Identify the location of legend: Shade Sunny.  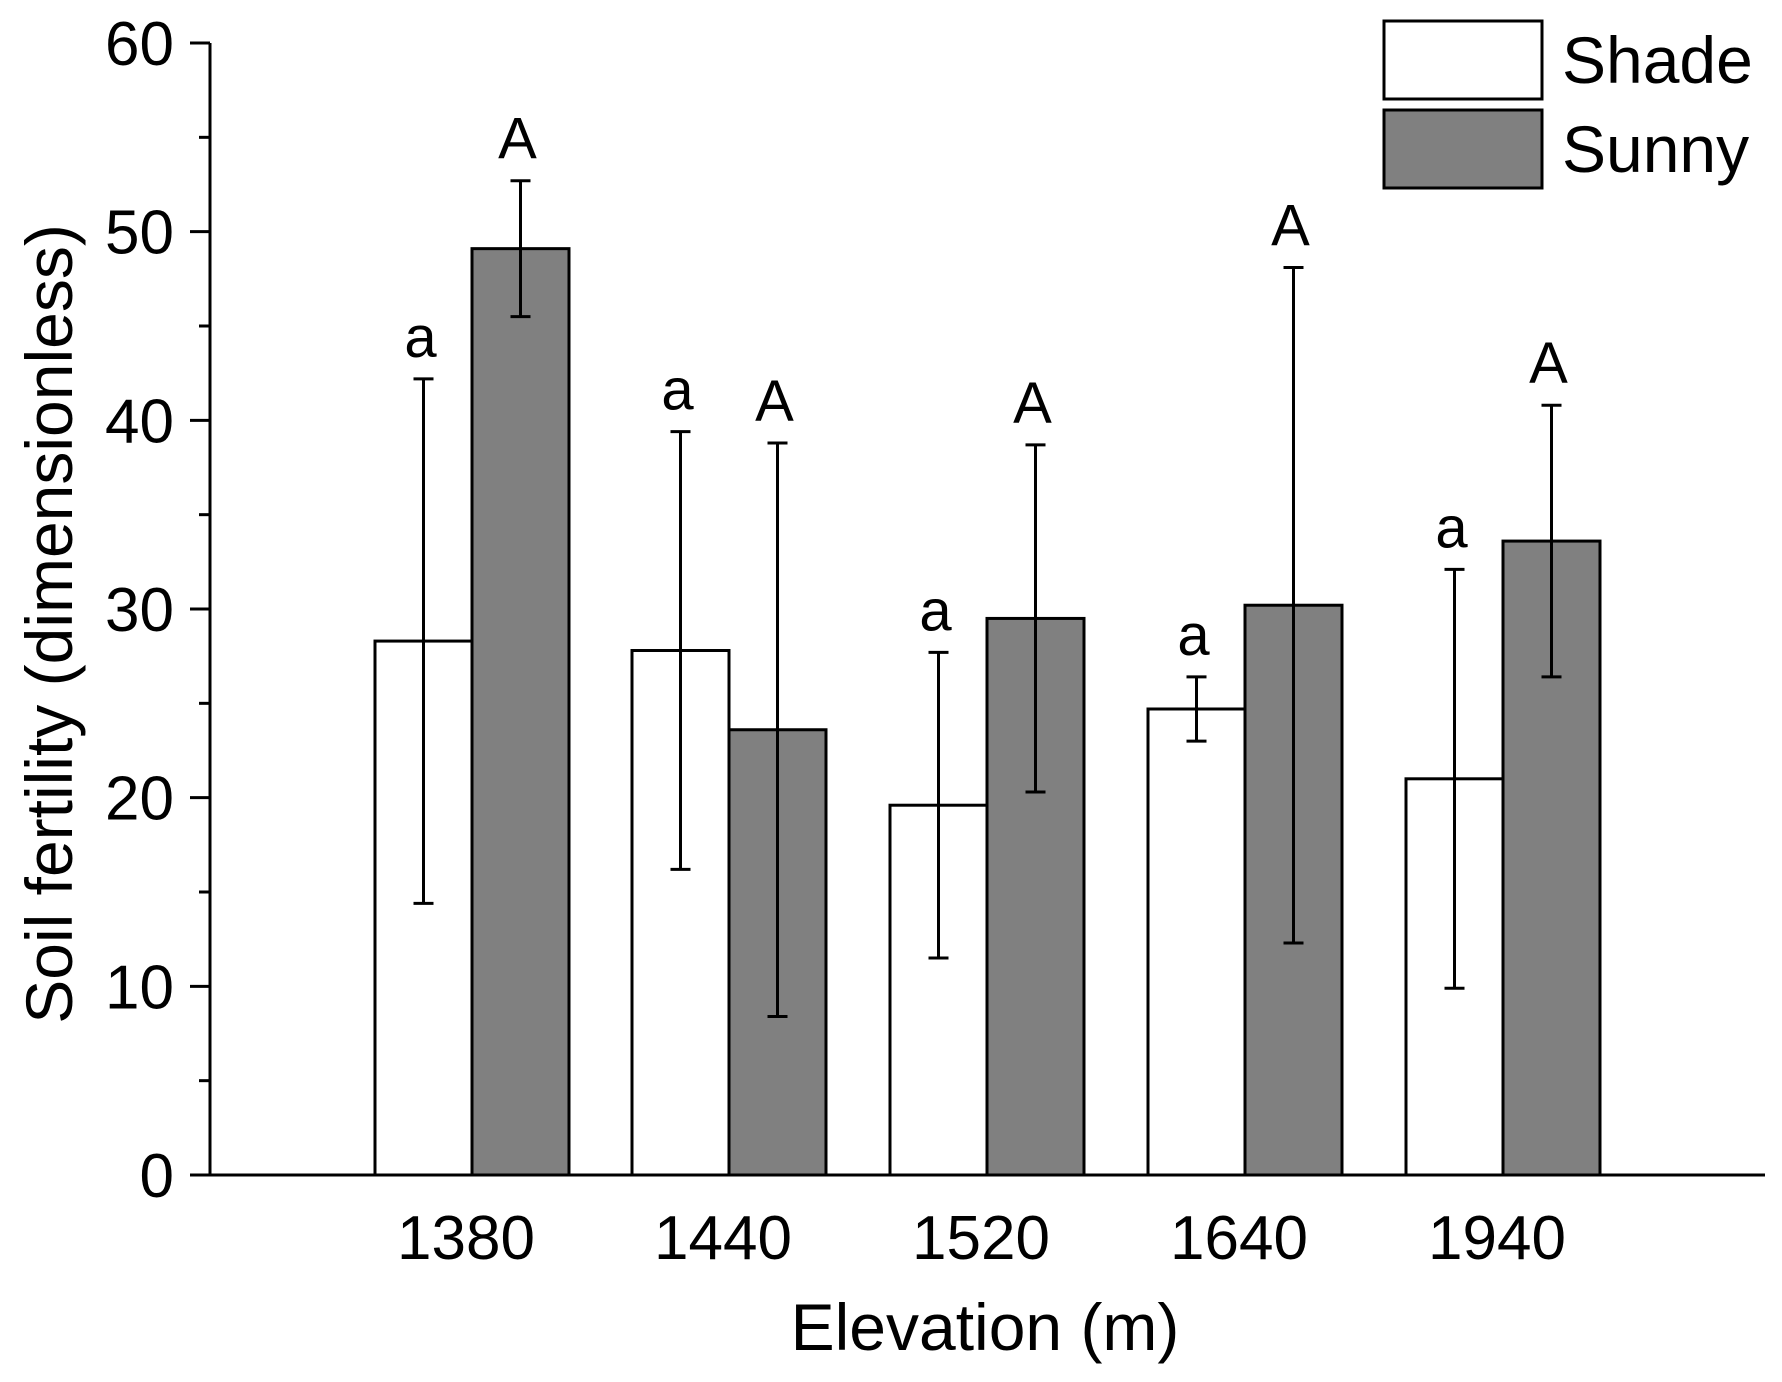
(1567, 104).